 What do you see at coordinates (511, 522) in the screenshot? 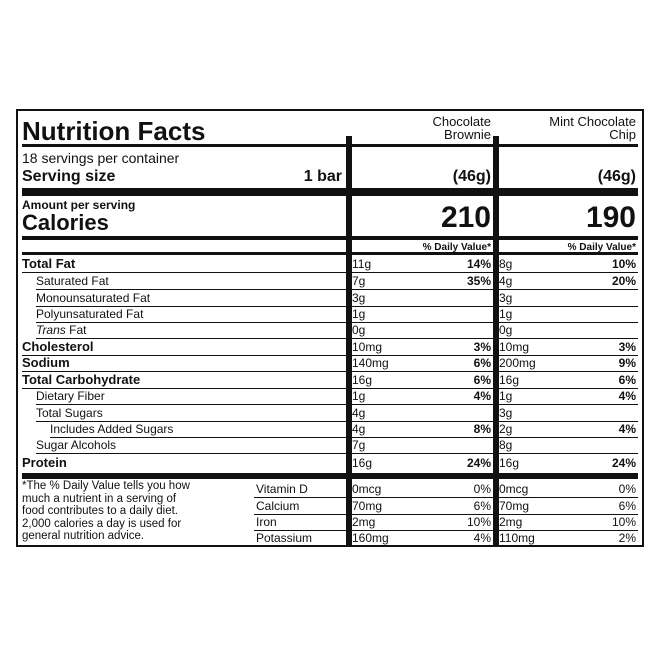
I see `column-2-vitamin-amount: 2mg` at bounding box center [511, 522].